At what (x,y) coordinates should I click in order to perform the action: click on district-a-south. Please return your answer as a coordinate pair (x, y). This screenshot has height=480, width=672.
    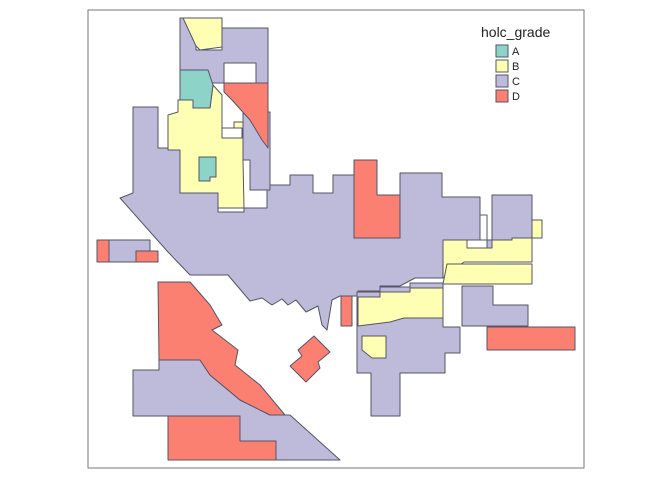
    Looking at the image, I should click on (207, 169).